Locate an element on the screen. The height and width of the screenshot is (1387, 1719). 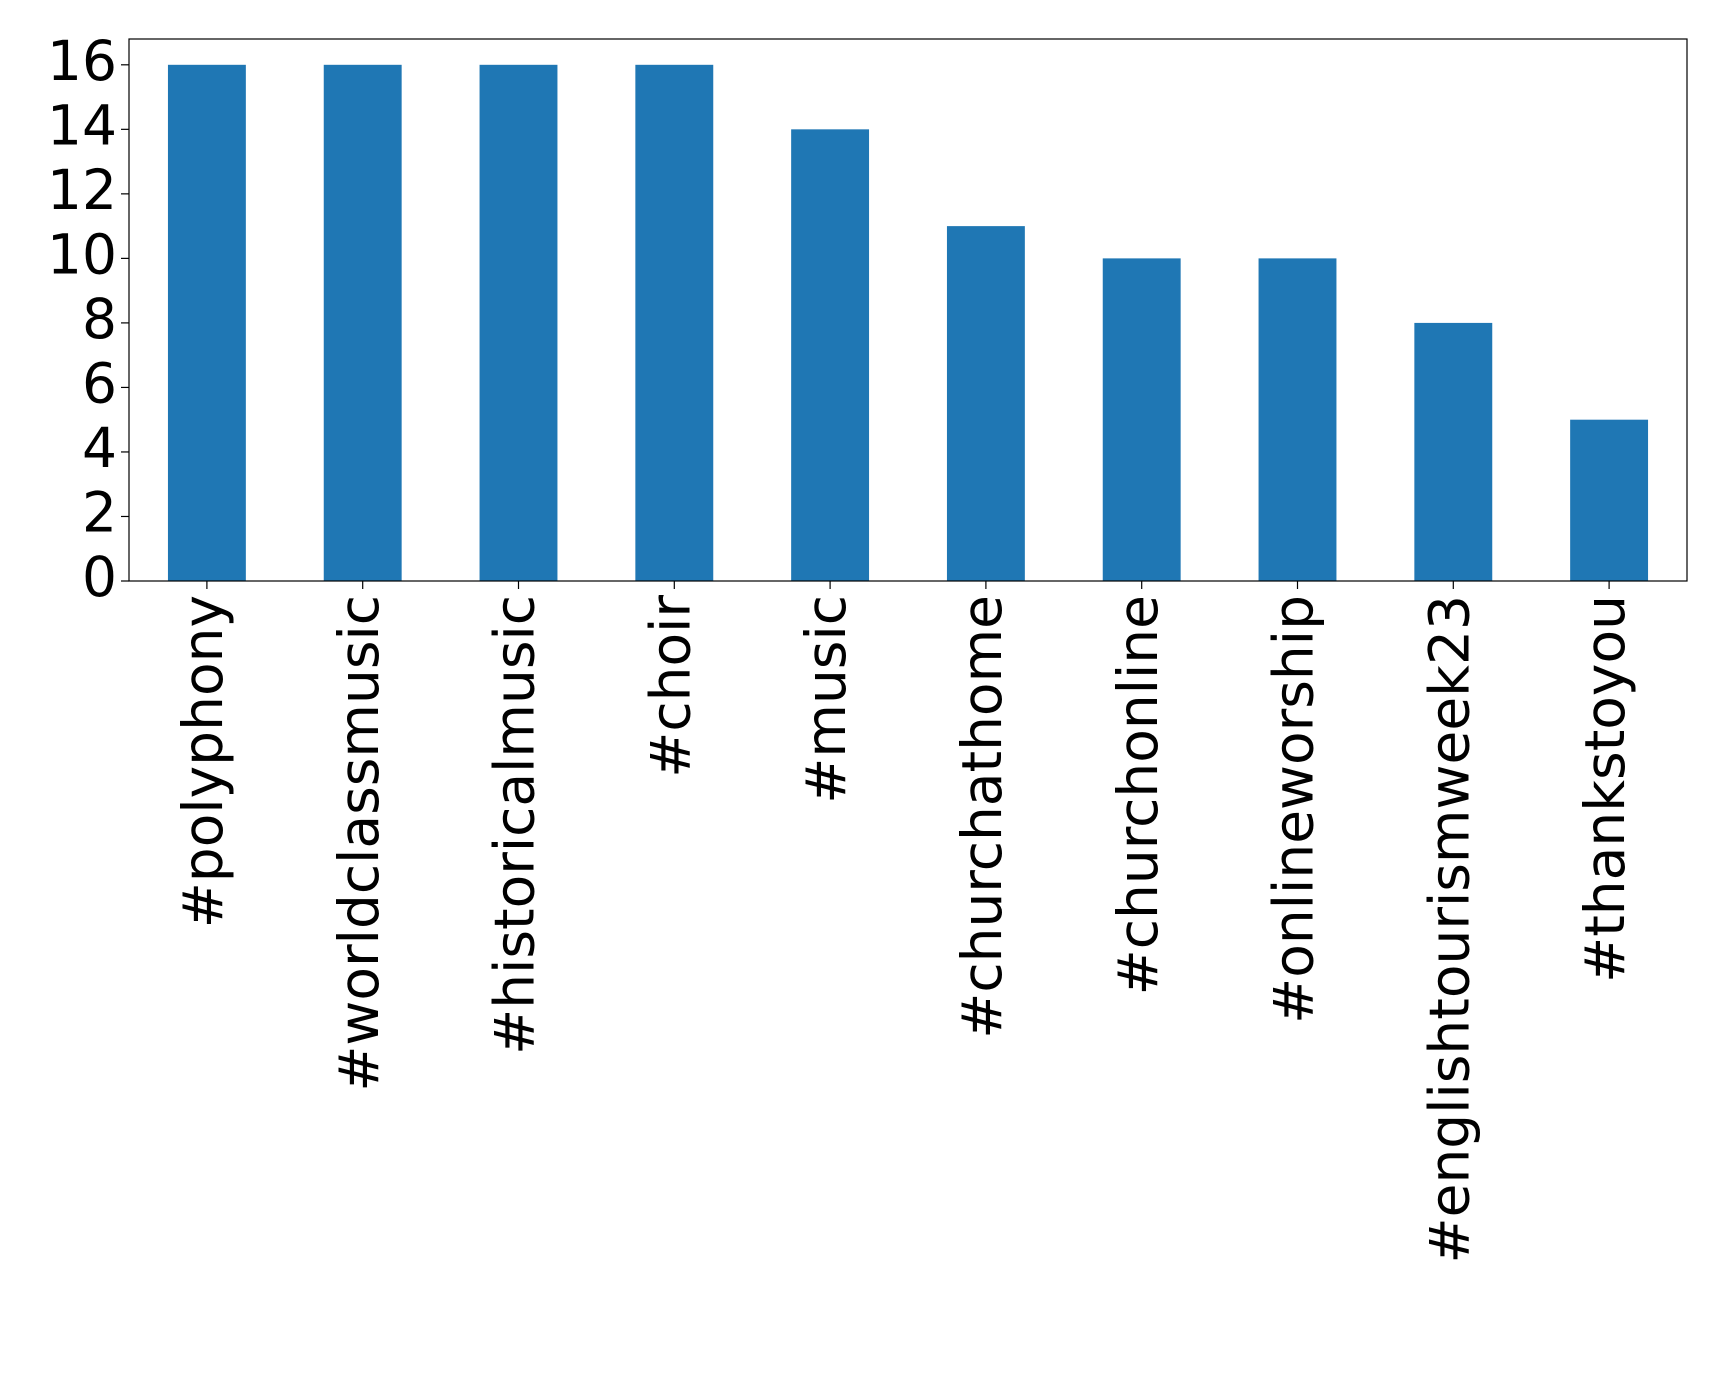
x-tick-label: #churchathome is located at coordinates (982, 817).